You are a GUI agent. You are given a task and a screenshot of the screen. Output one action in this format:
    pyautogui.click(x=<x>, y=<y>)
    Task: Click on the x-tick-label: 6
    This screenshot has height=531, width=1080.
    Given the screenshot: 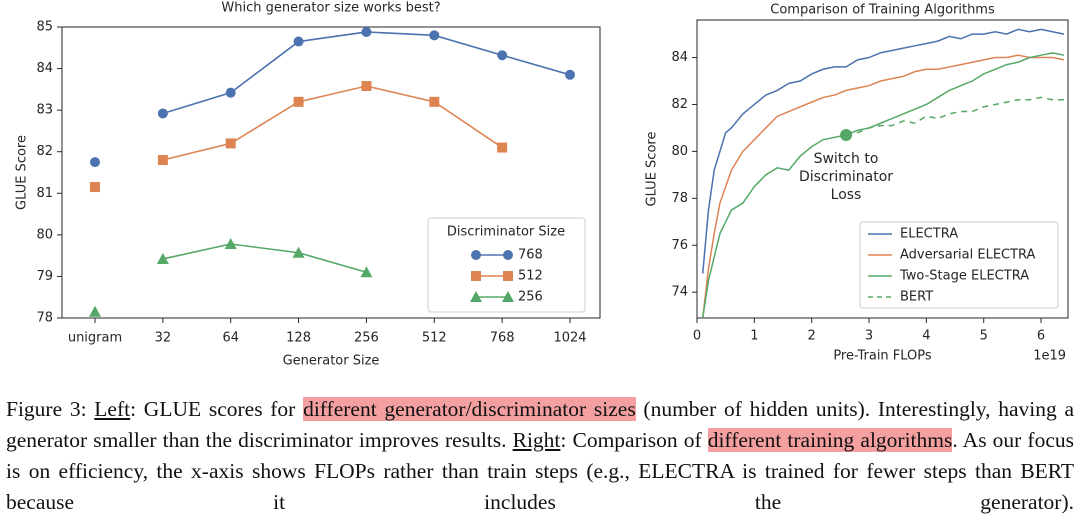 What is the action you would take?
    pyautogui.click(x=1041, y=336)
    